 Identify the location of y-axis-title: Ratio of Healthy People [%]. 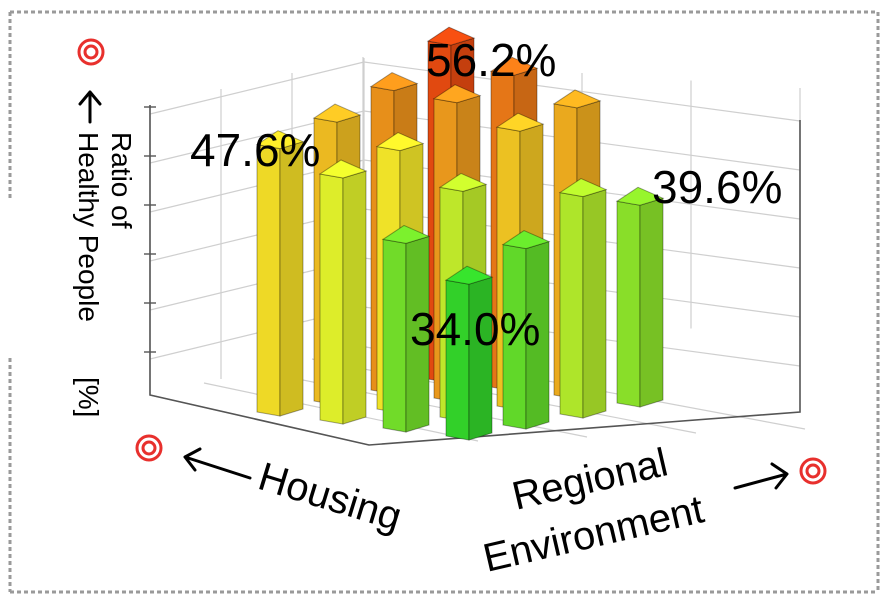
(105, 274).